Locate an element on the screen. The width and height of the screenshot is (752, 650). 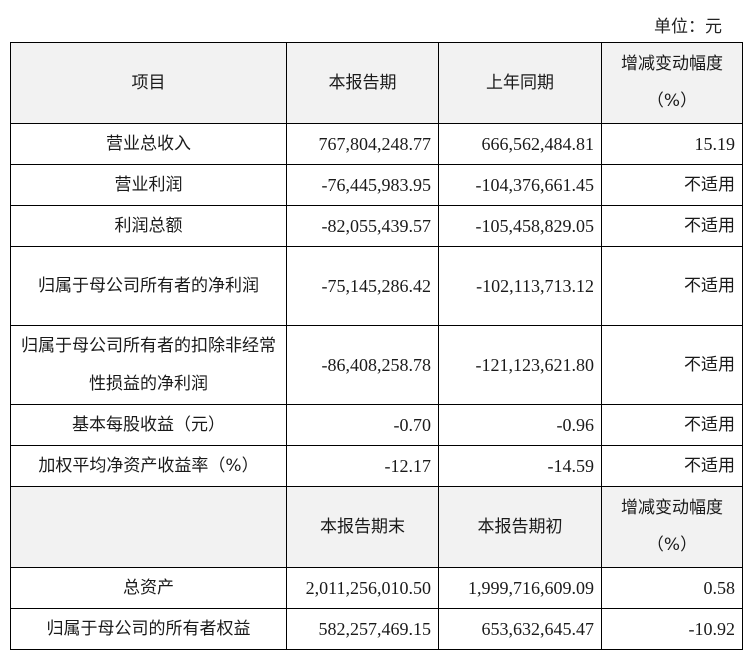
subheader-change-pct: 增减变动幅度（%） is located at coordinates (672, 527).